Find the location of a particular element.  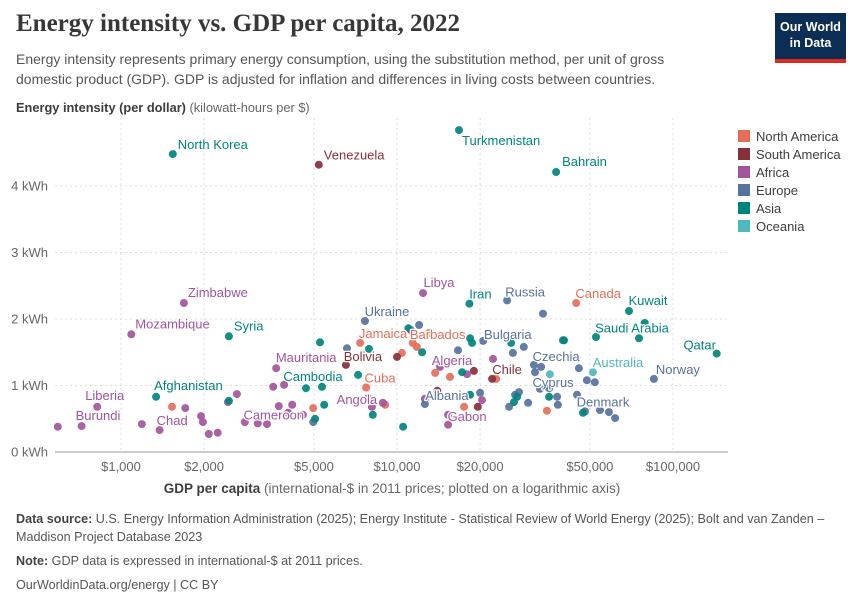

legend-item-europe: Europe is located at coordinates (789, 190).